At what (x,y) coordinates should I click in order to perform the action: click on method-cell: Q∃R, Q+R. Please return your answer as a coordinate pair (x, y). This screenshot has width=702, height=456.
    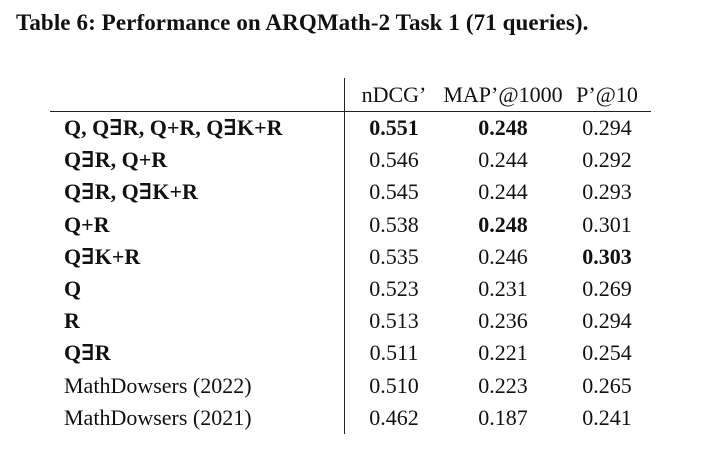
    Looking at the image, I should click on (197, 160).